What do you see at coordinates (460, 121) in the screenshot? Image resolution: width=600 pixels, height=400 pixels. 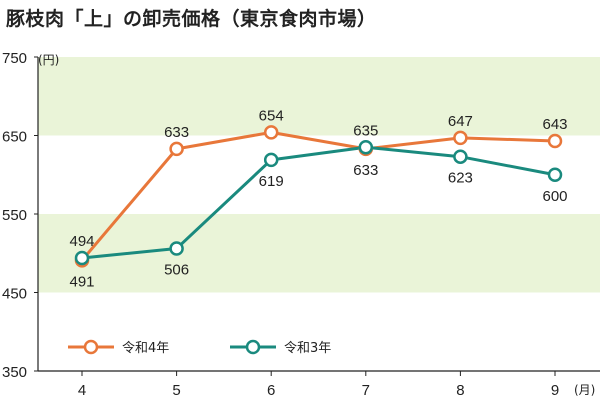 I see `data-label-reiwa4: 647` at bounding box center [460, 121].